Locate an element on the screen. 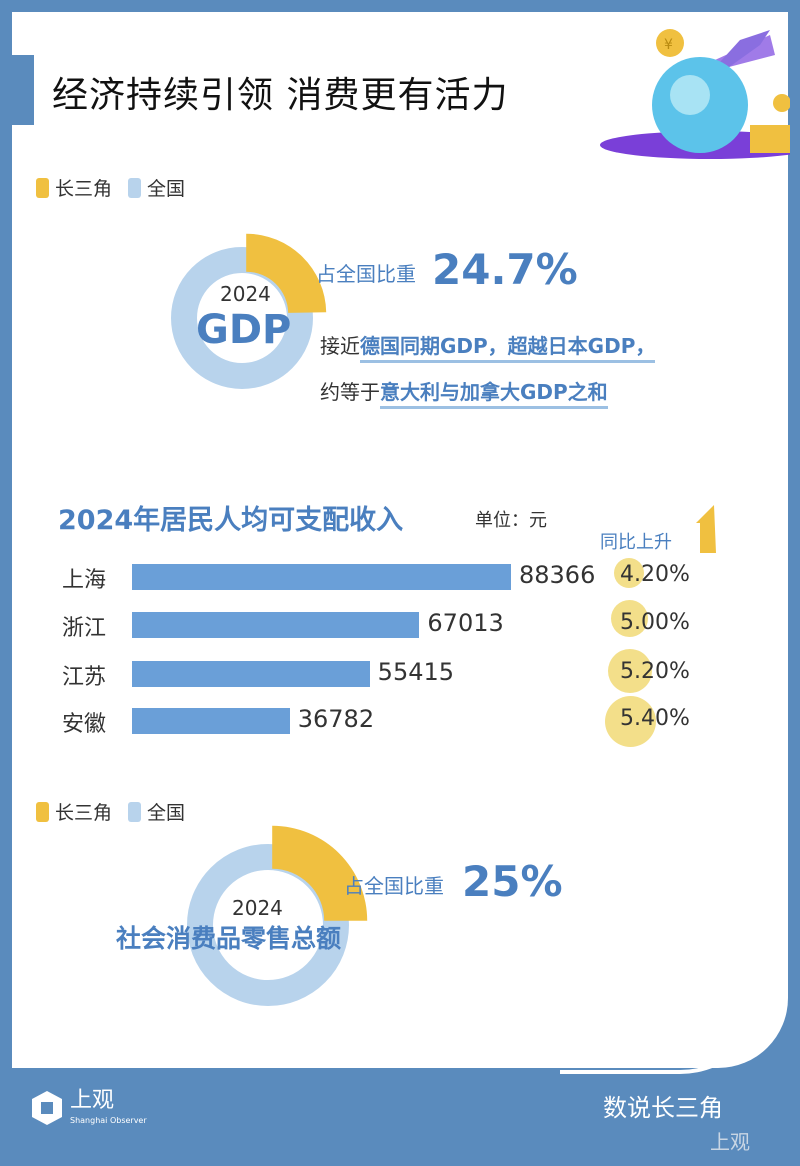 This screenshot has height=1166, width=800. income-title: 2024年居民人均可支配收入 is located at coordinates (231, 520).